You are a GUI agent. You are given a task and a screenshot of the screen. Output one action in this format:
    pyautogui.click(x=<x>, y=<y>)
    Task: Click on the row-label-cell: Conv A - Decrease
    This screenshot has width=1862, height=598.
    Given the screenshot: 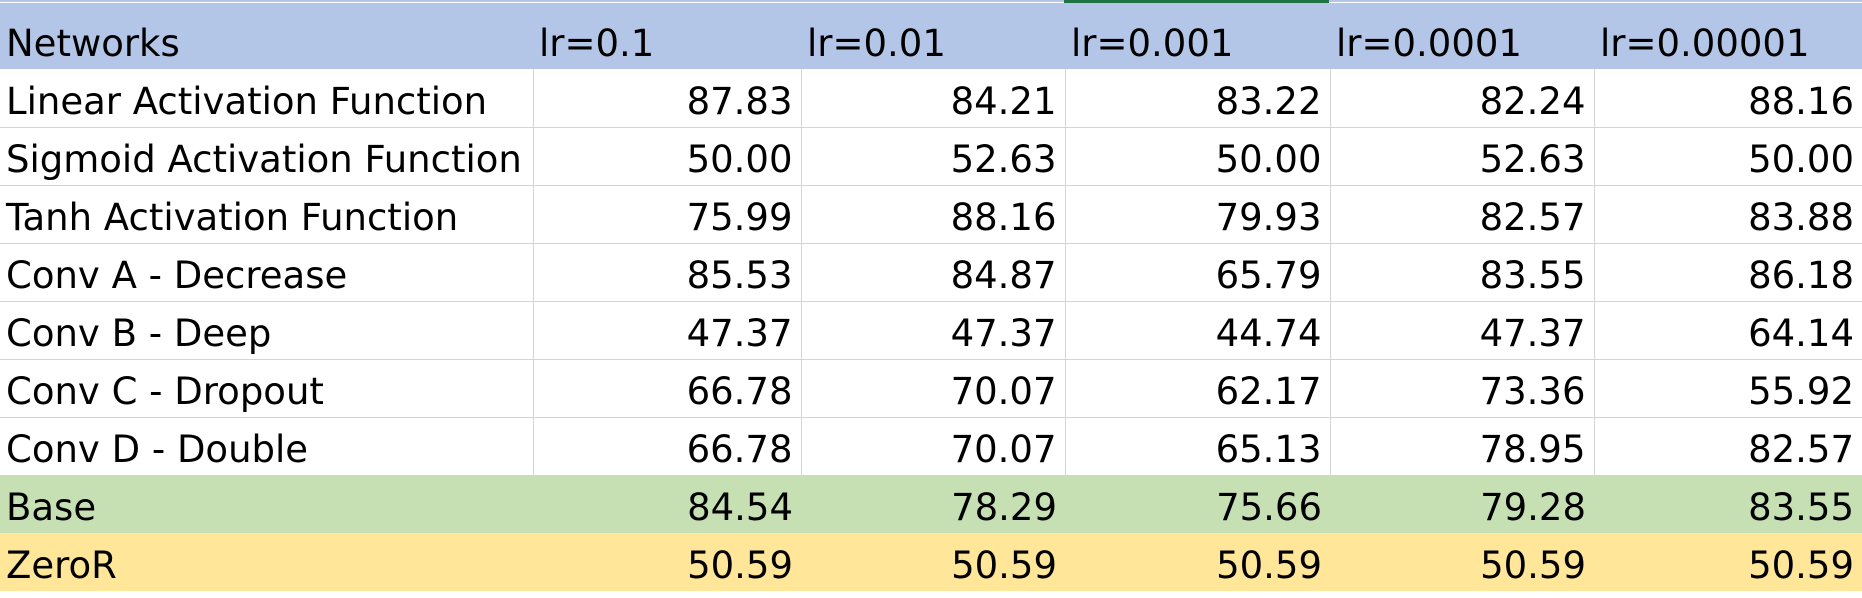 What is the action you would take?
    pyautogui.click(x=267, y=272)
    